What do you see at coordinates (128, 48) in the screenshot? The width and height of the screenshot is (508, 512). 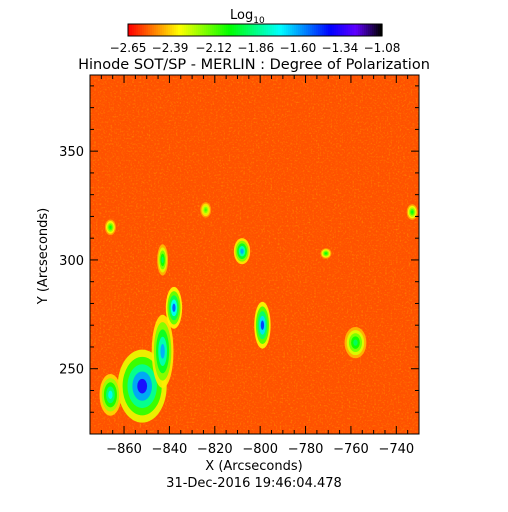 I see `colorbar-tick-label: −2.65` at bounding box center [128, 48].